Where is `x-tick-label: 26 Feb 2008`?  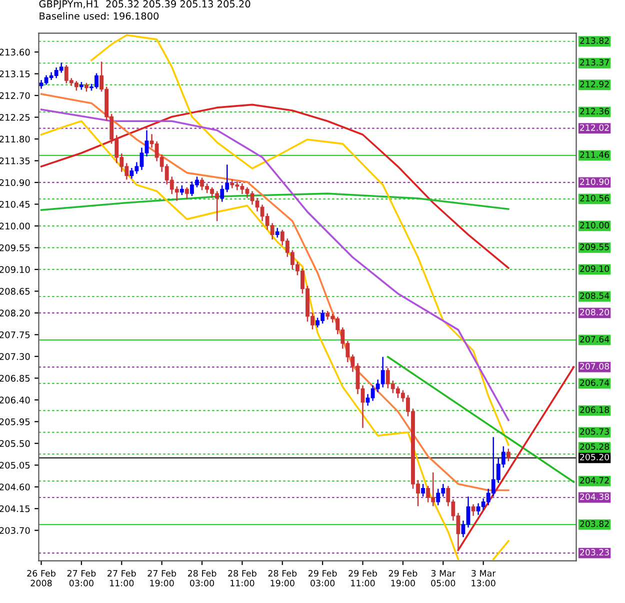
x-tick-label: 26 Feb 2008 is located at coordinates (41, 578).